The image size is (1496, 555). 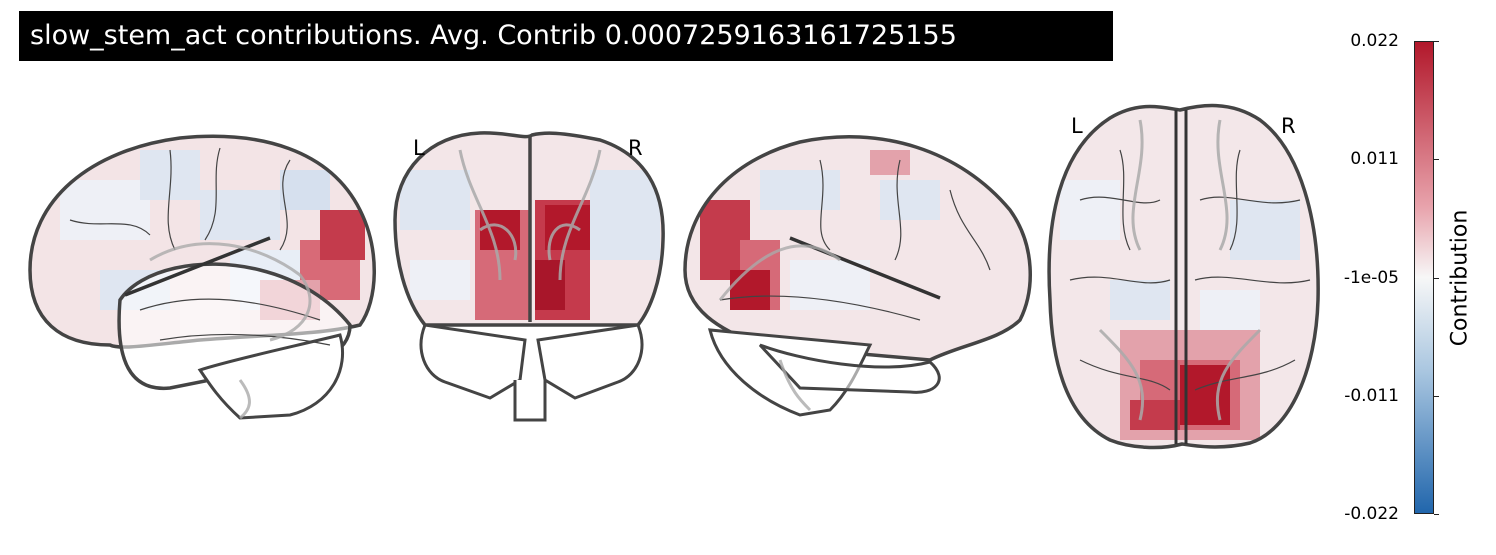 What do you see at coordinates (1374, 159) in the screenshot?
I see `colorbar-tick-label: 0.011` at bounding box center [1374, 159].